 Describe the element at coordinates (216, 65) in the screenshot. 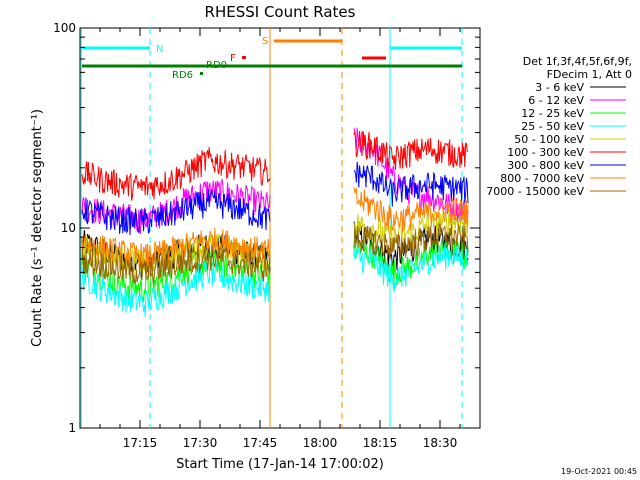

I see `annotation-rd0: RD0` at that location.